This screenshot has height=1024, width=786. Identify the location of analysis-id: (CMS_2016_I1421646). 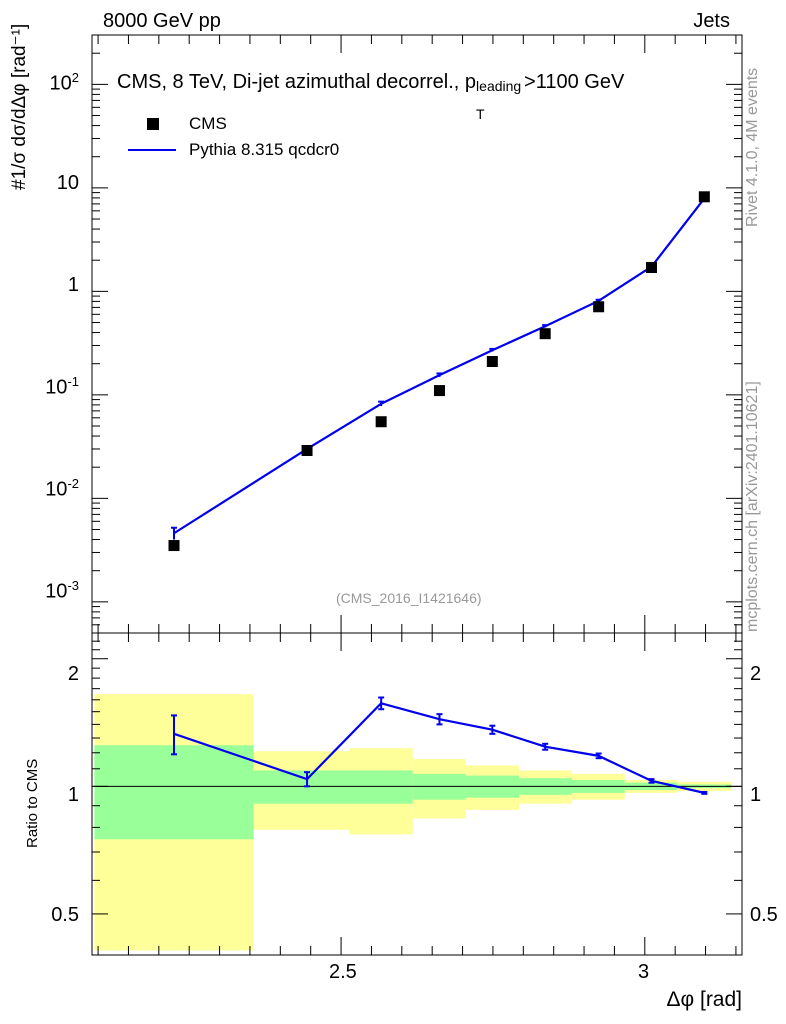
(409, 598).